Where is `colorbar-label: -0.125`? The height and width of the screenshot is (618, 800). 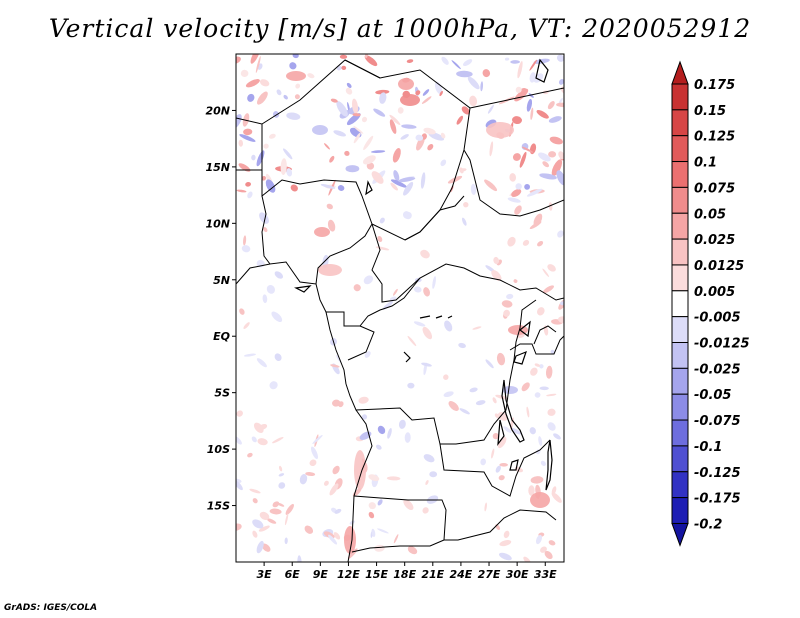
colorbar-label: -0.125 is located at coordinates (717, 473).